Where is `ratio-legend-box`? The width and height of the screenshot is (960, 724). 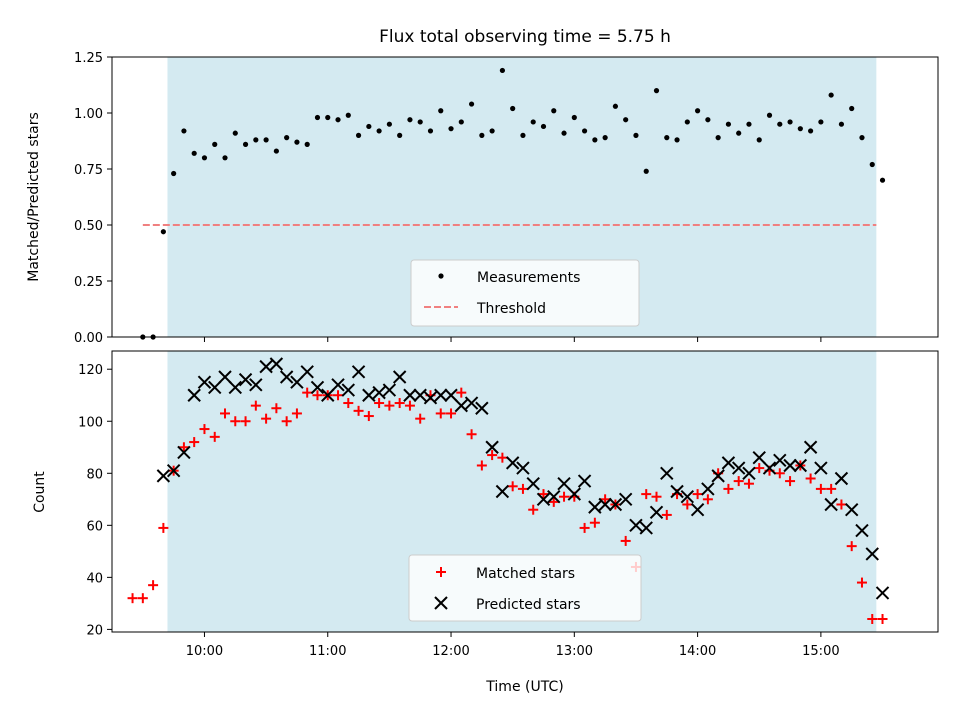 ratio-legend-box is located at coordinates (525, 293).